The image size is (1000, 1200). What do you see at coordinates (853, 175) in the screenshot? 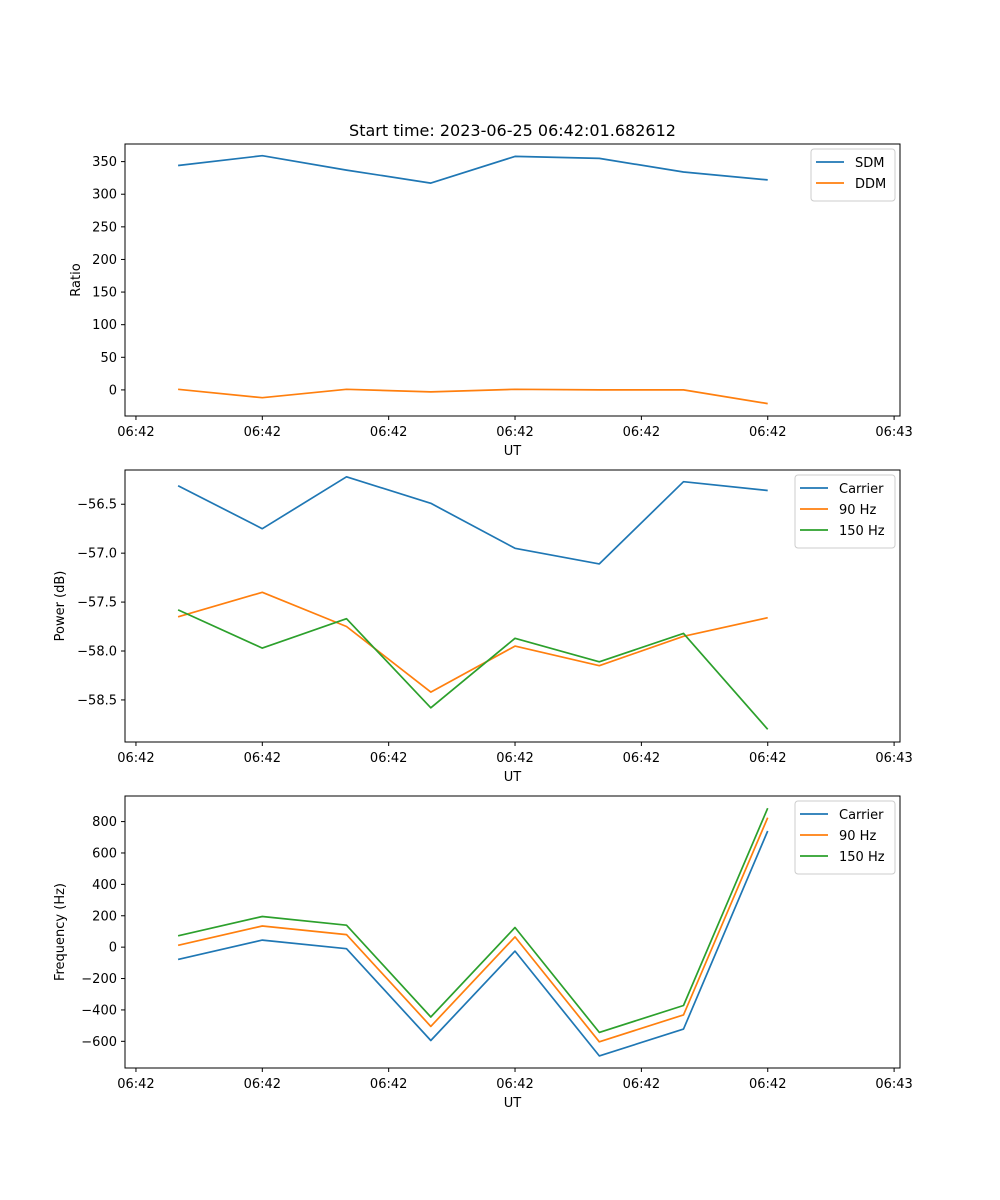
I see `legend: SDM DDM` at bounding box center [853, 175].